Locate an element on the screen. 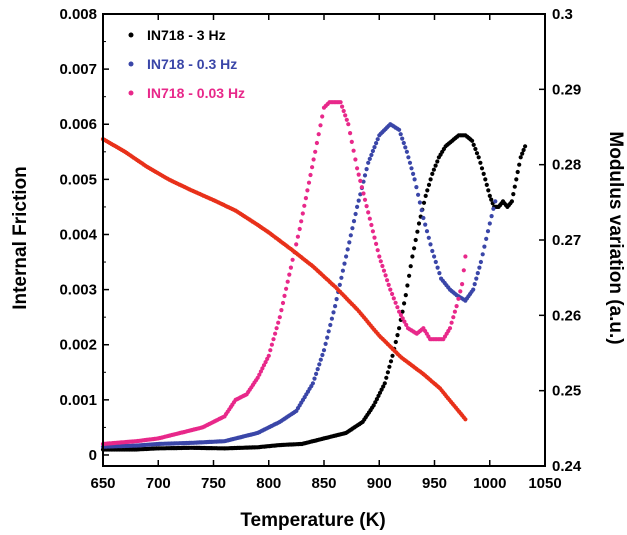 The image size is (627, 535). legend-label: IN718 - 0.3 Hz is located at coordinates (192, 64).